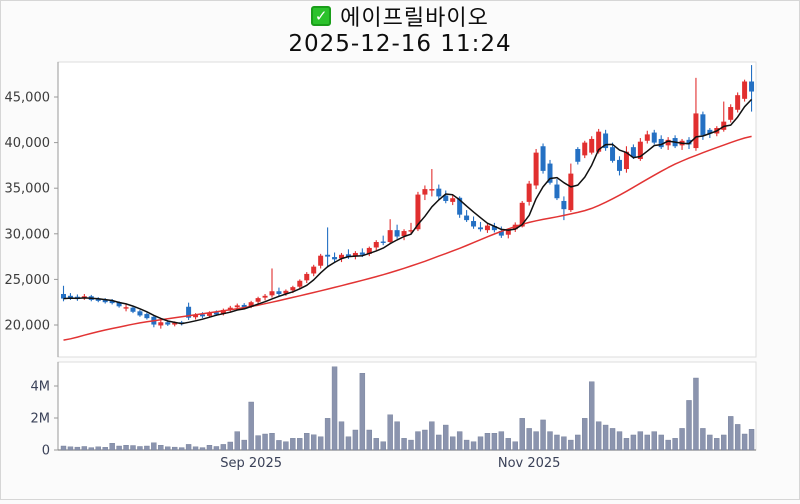 Image resolution: width=800 pixels, height=504 pixels. I want to click on svg-text: 35,000, so click(28, 189).